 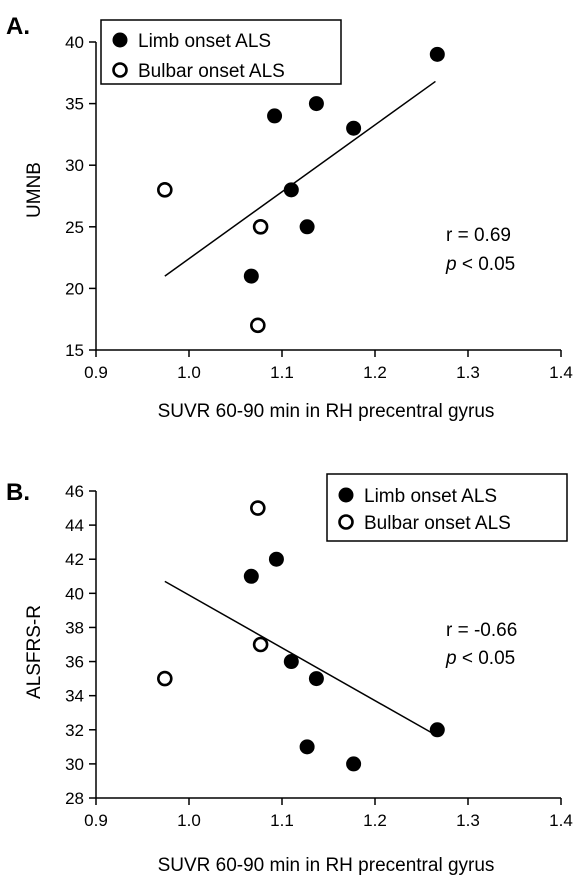 I want to click on panel-b-p-threshold: < 0.05, so click(x=486, y=658).